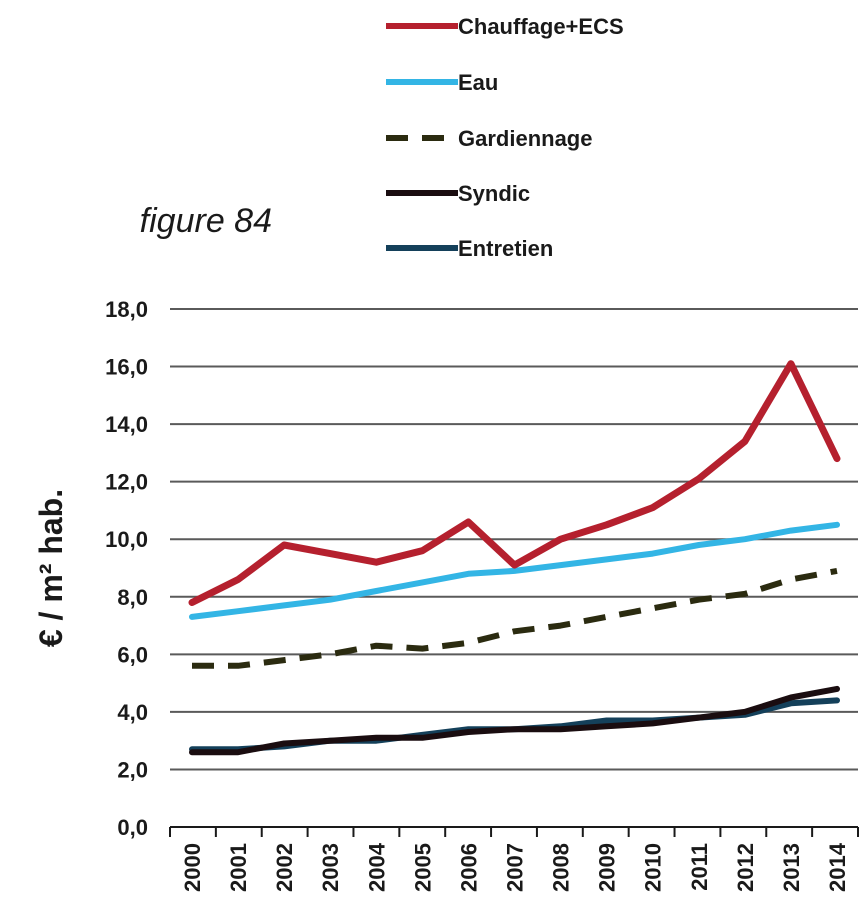 Image resolution: width=859 pixels, height=924 pixels. What do you see at coordinates (126, 568) in the screenshot?
I see `y-axis-ticks: 0,0 2,0 4,0 6,0 8,0 10,0 12,0 14,0 16,0 18,0` at bounding box center [126, 568].